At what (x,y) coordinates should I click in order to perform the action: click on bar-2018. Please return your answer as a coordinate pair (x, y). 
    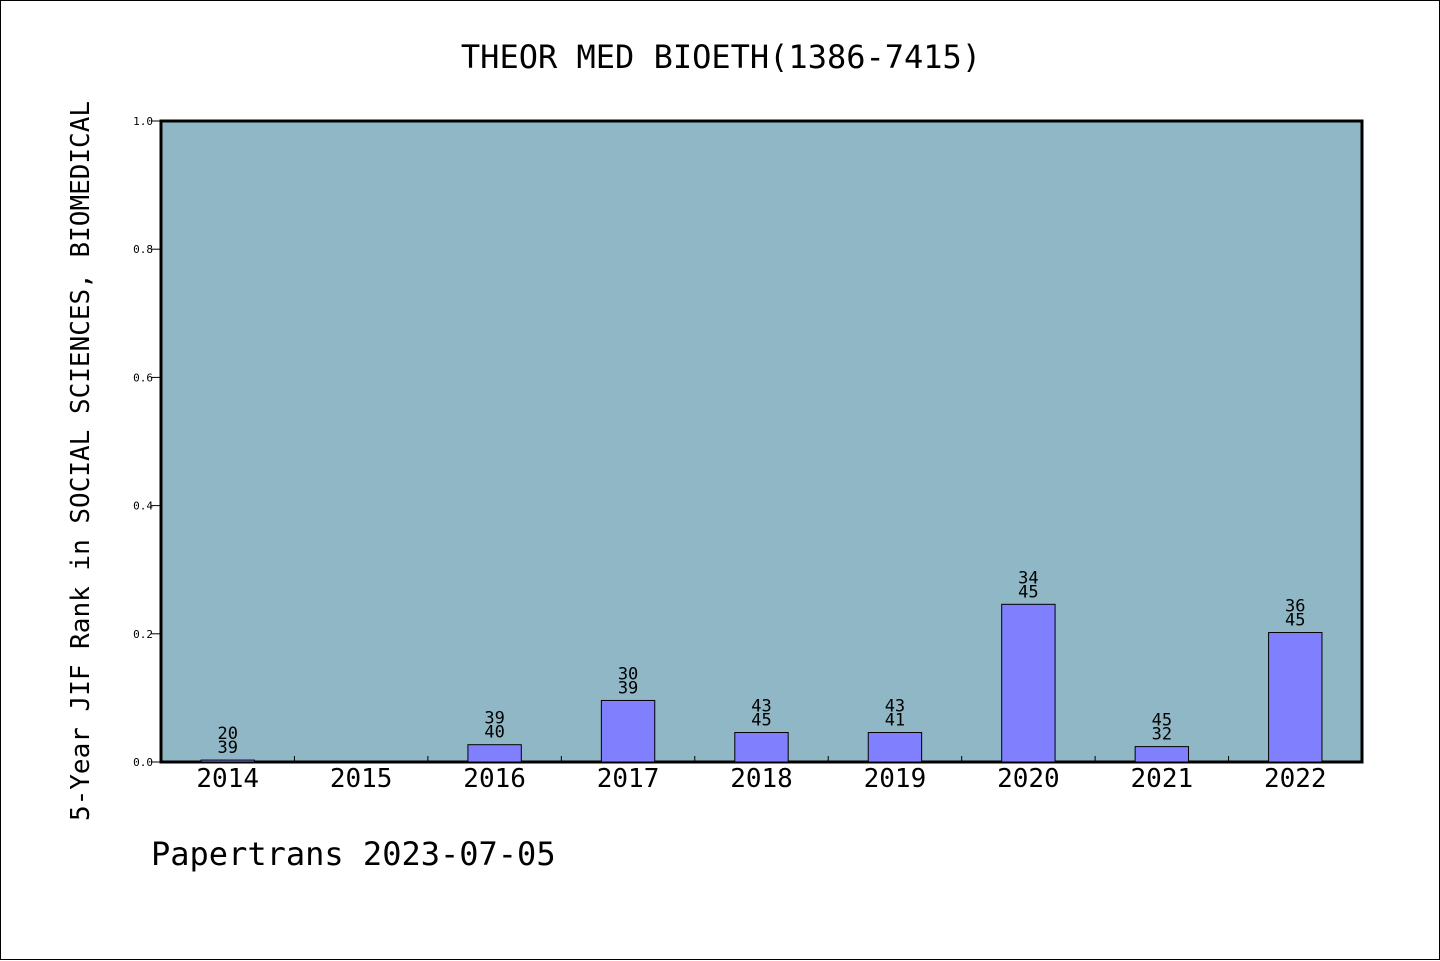
    Looking at the image, I should click on (761, 747).